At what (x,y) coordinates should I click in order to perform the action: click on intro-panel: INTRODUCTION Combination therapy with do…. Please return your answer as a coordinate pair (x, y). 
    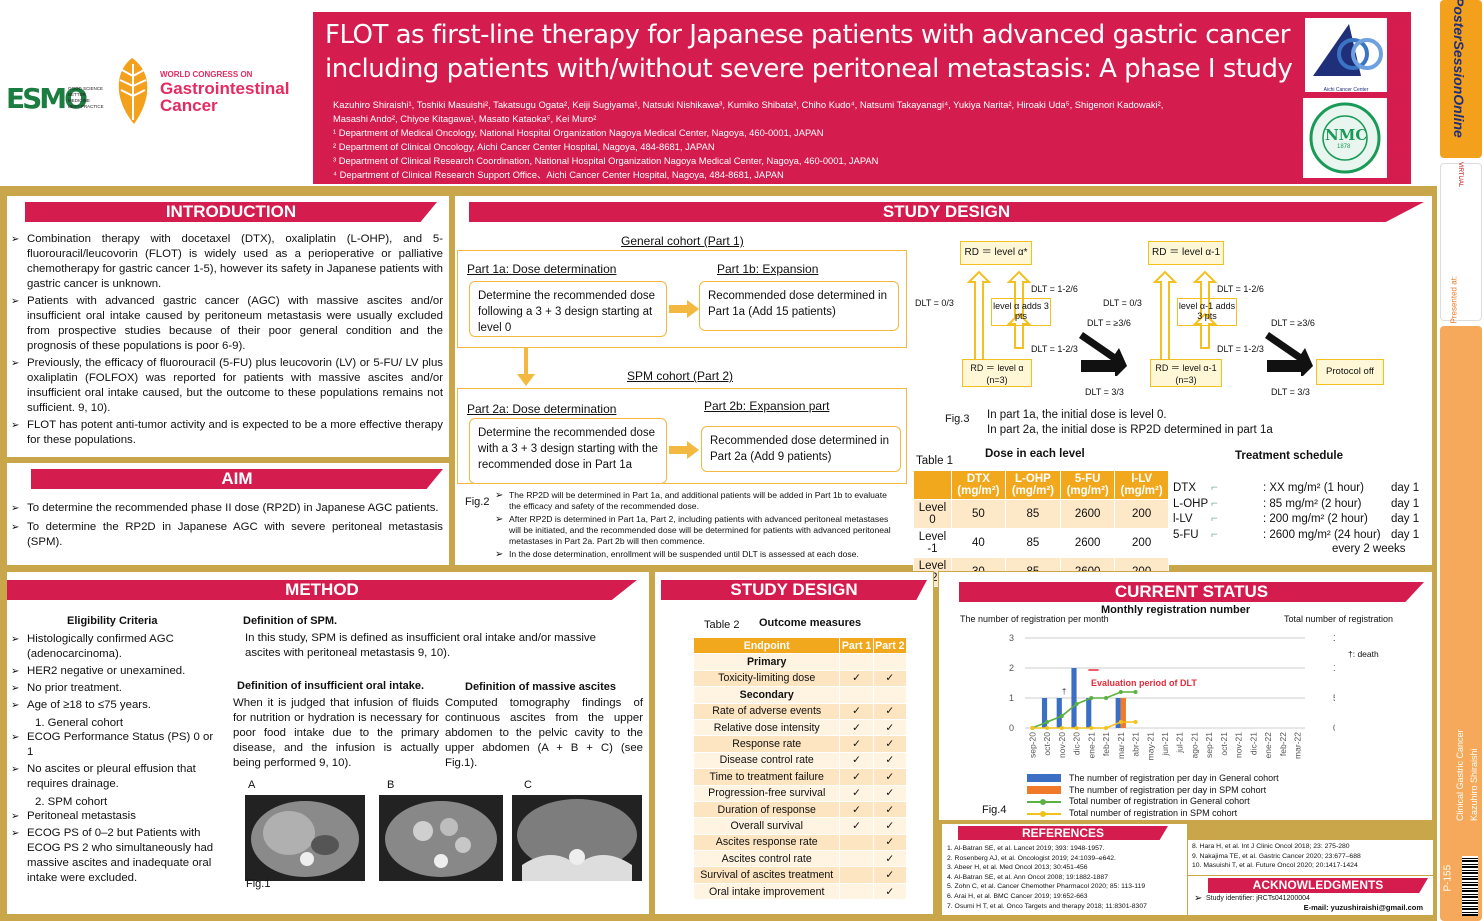
    Looking at the image, I should click on (228, 326).